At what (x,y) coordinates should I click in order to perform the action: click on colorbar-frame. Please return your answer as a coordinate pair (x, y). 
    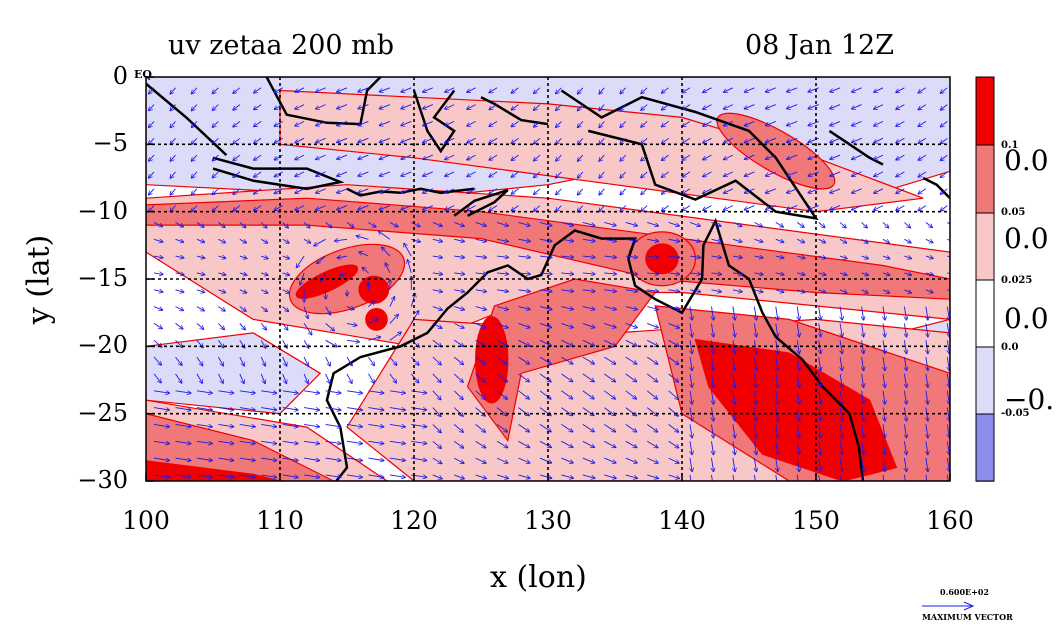
    Looking at the image, I should click on (985, 279).